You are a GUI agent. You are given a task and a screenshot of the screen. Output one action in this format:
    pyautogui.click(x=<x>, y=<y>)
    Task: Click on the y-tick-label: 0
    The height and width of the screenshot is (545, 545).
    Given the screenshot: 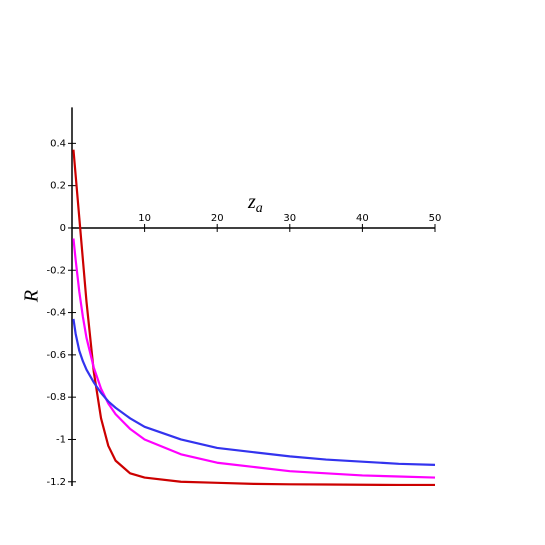 What is the action you would take?
    pyautogui.click(x=63, y=228)
    